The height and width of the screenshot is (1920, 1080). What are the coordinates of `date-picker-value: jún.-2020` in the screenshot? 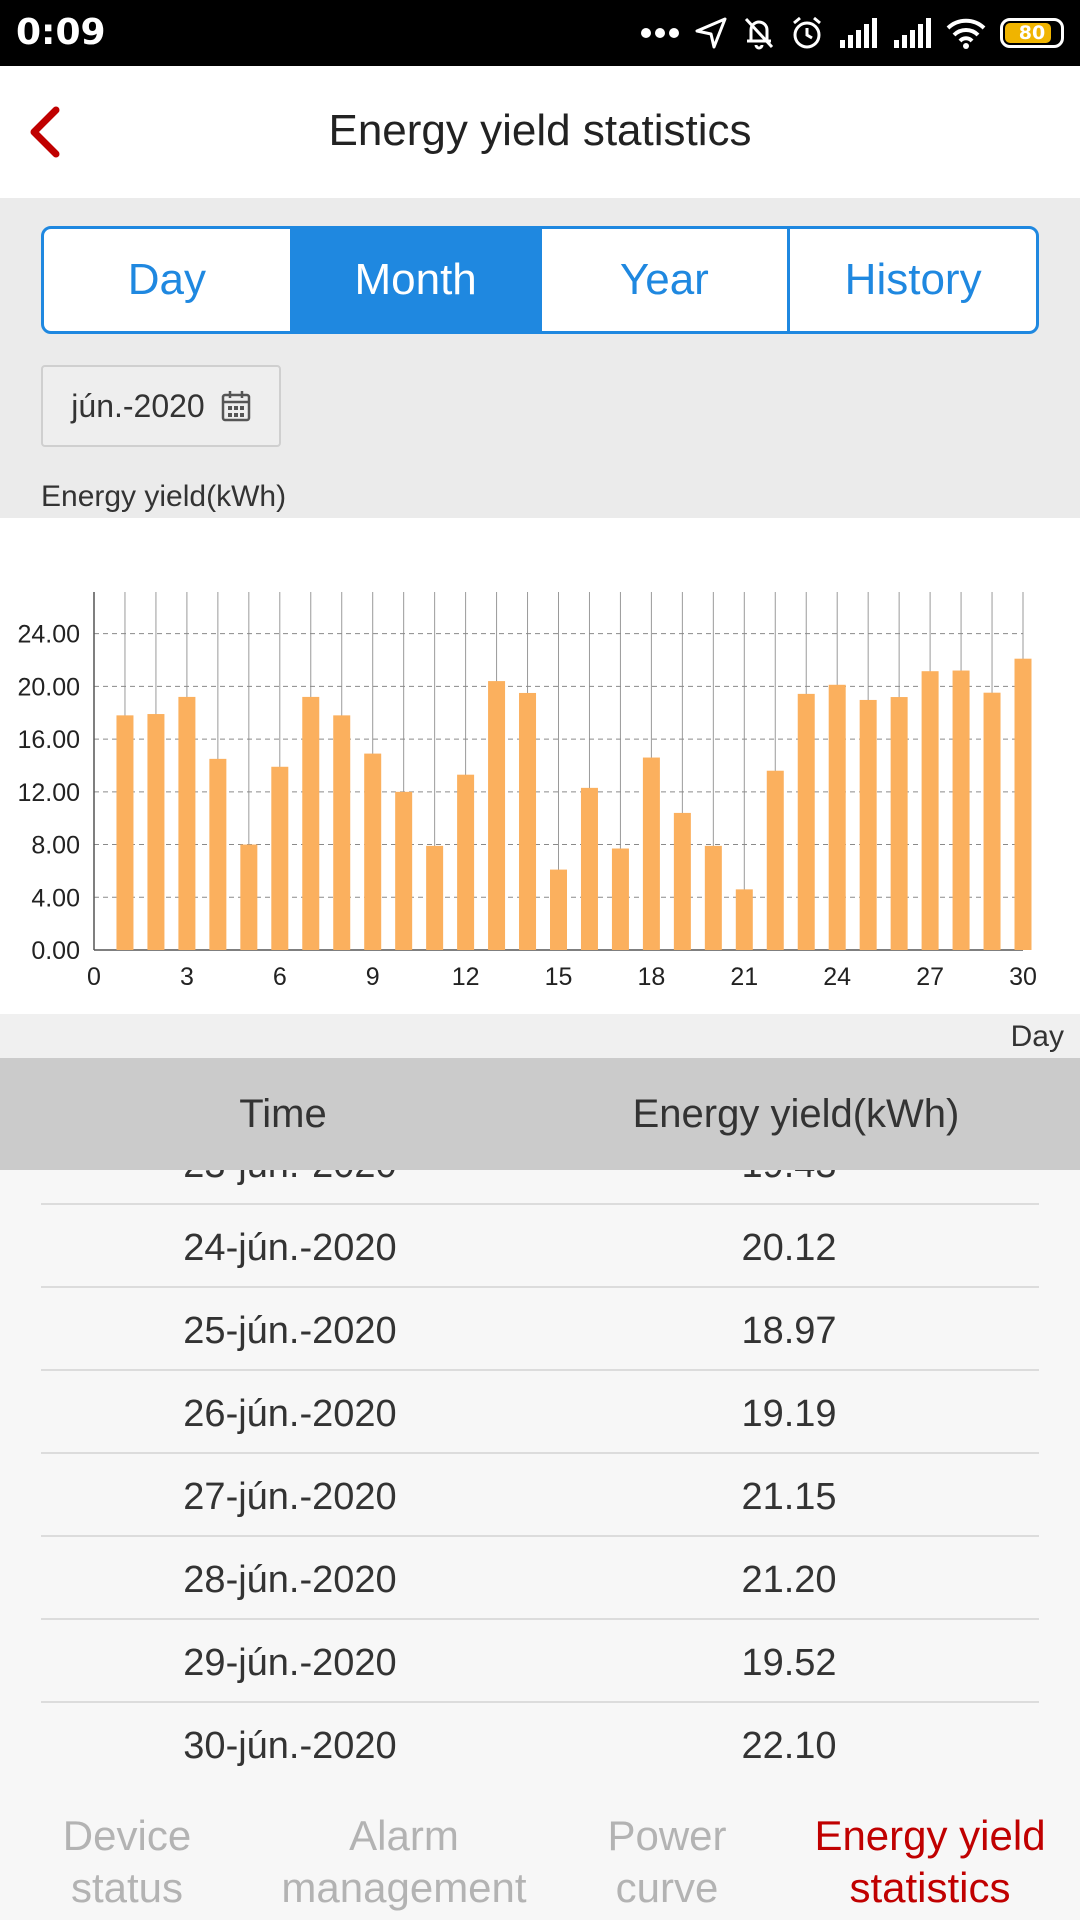 It's located at (138, 405).